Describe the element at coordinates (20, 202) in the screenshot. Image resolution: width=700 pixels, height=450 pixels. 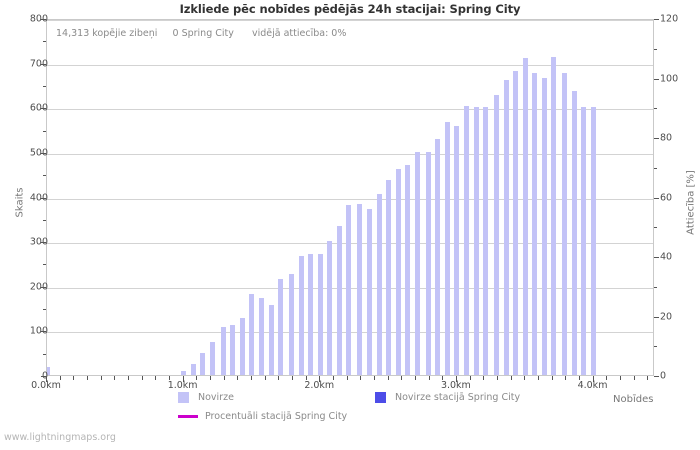
I see `y-axis-left-label: Skaits` at that location.